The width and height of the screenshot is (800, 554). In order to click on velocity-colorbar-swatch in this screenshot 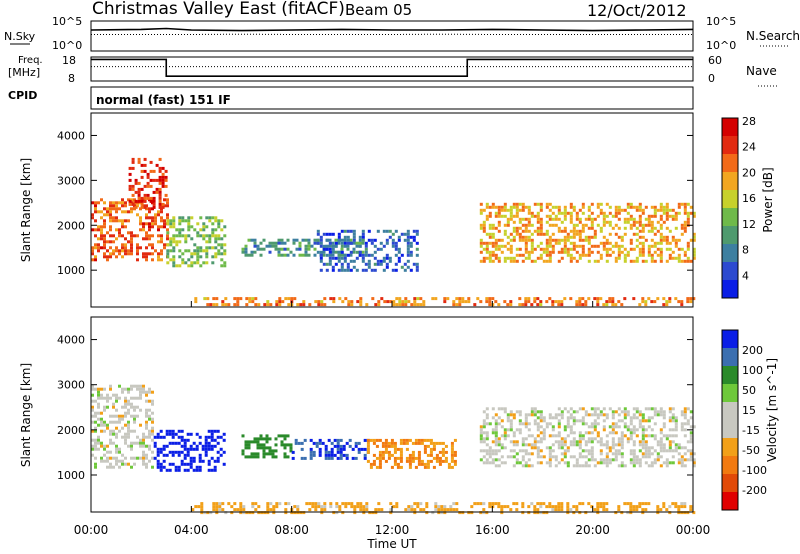, I will do `click(730, 429)`.